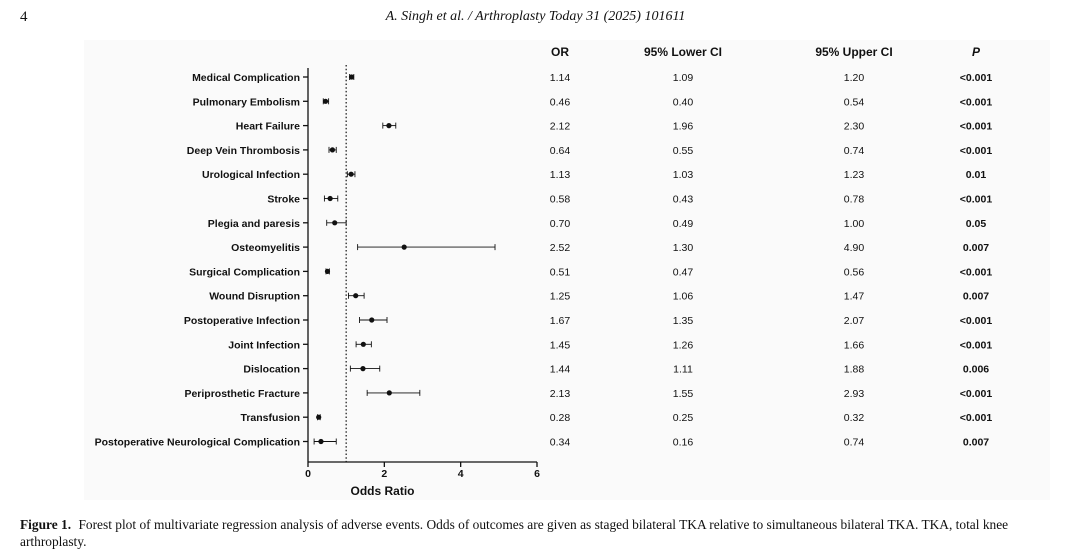 The width and height of the screenshot is (1071, 553). Describe the element at coordinates (560, 272) in the screenshot. I see `or-value: 0.51` at that location.